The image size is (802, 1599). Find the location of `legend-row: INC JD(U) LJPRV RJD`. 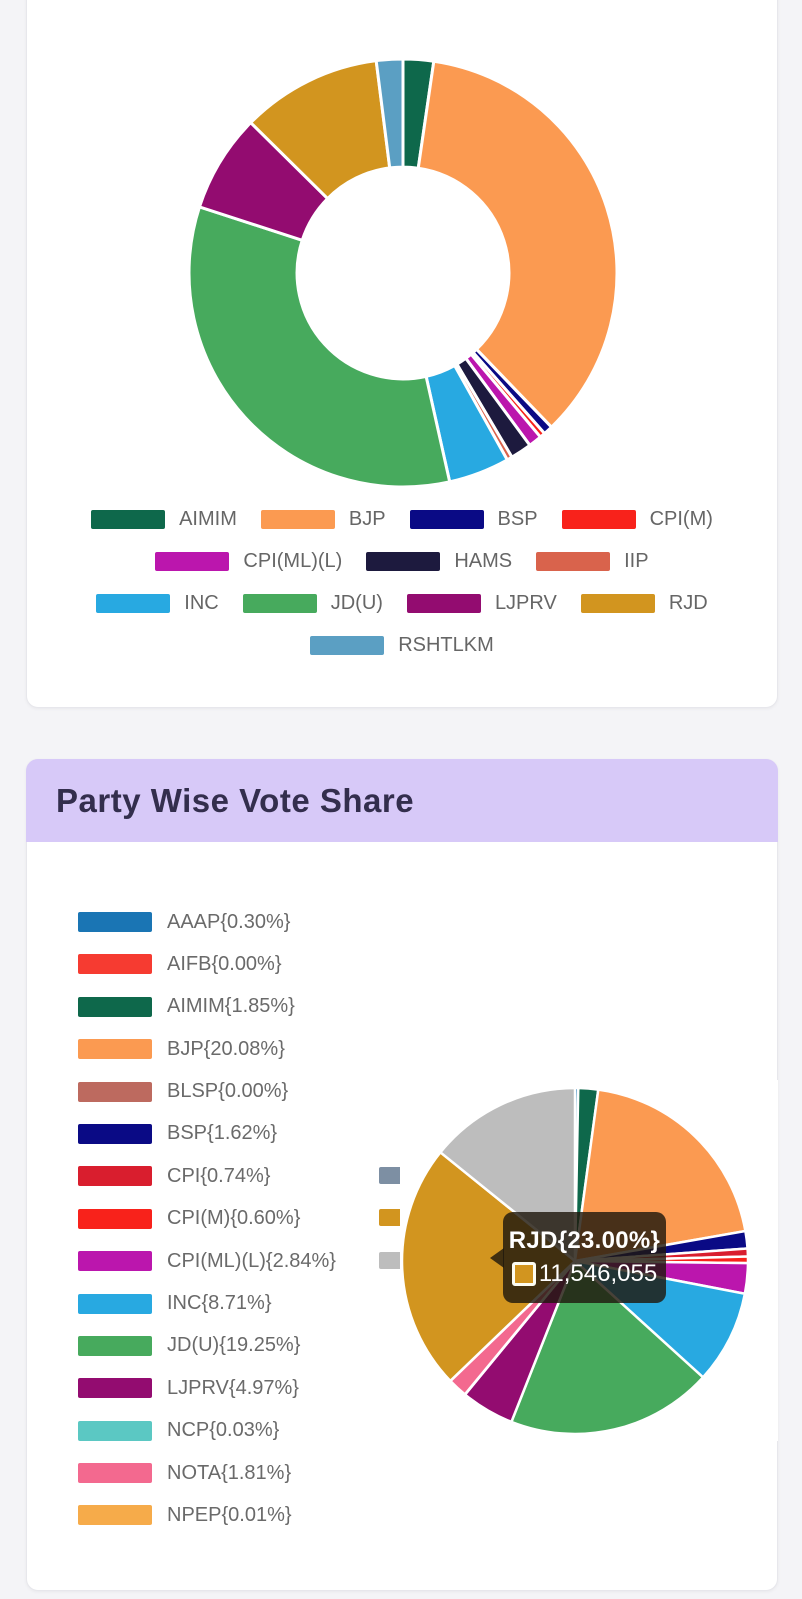

legend-row: INC JD(U) LJPRV RJD is located at coordinates (402, 603).